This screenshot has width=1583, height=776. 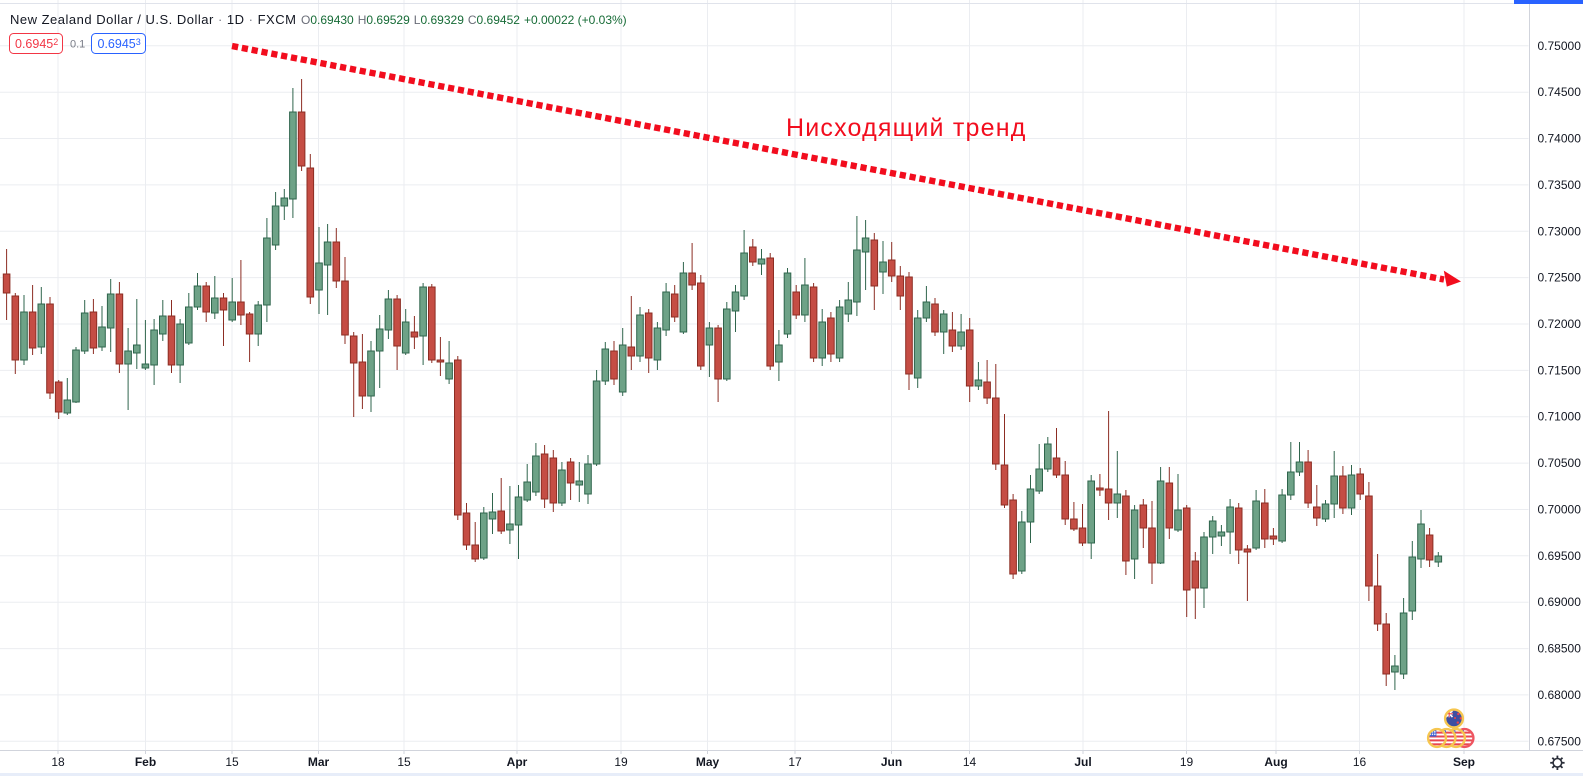 I want to click on svg-text: 0.72000, so click(x=1560, y=324).